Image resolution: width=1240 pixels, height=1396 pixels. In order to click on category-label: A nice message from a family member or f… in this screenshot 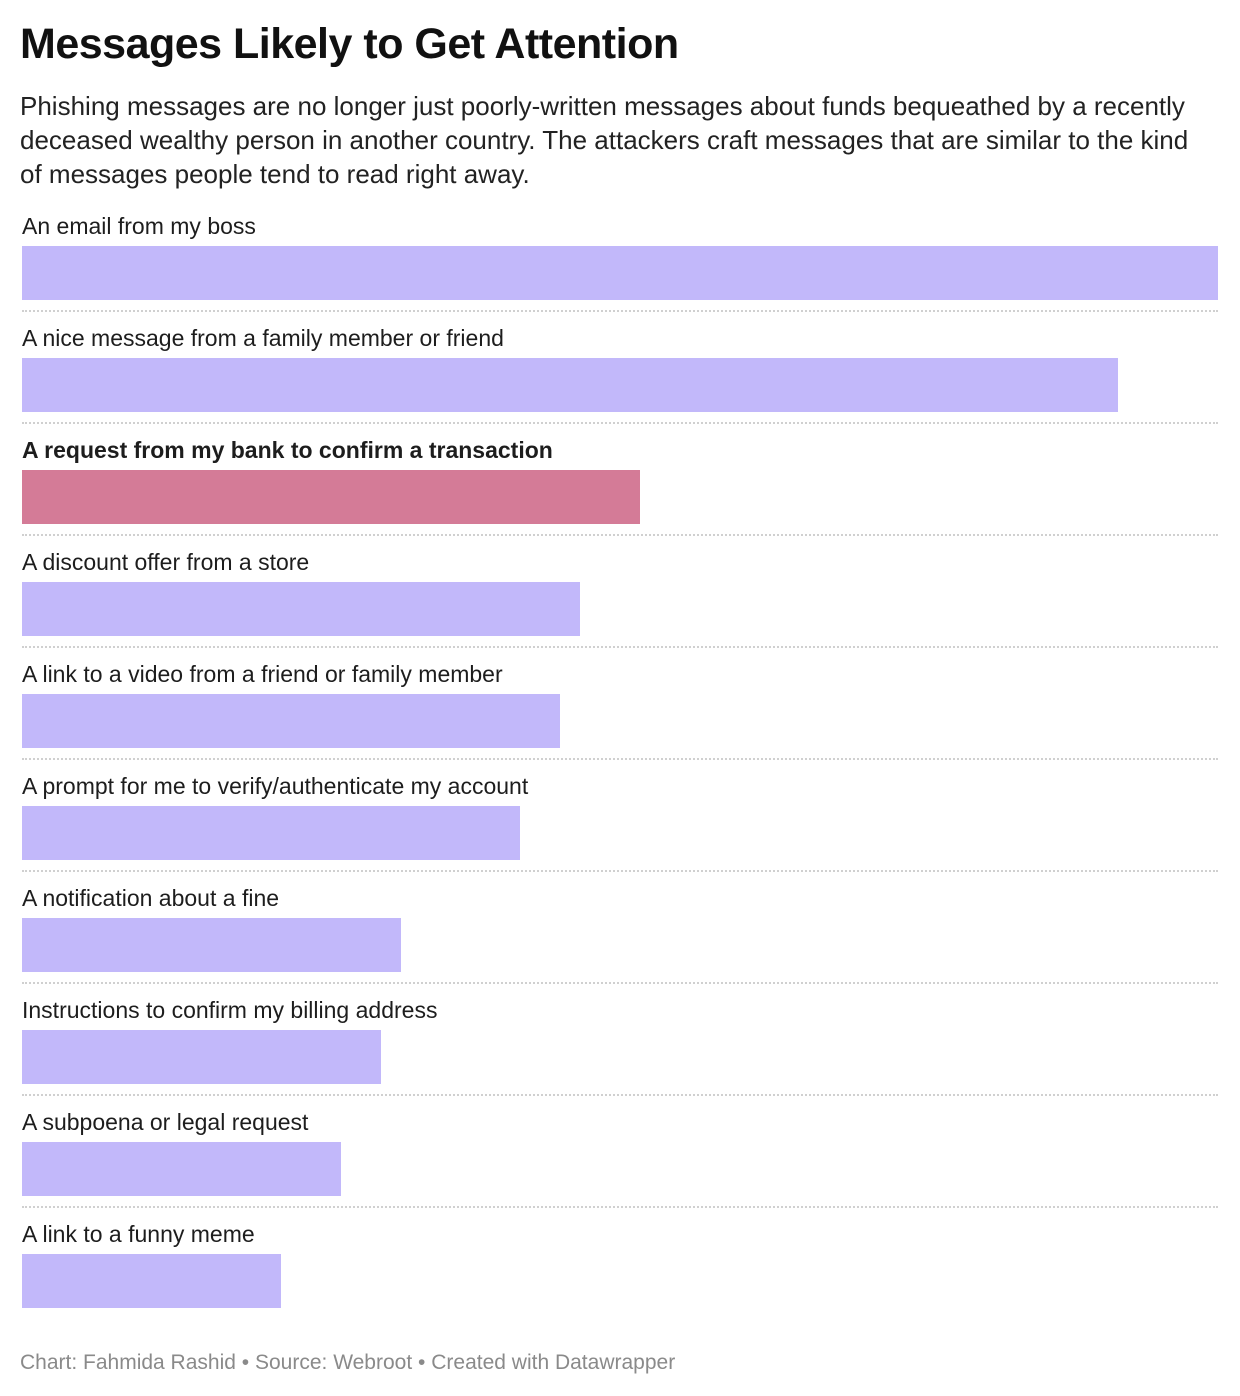, I will do `click(263, 338)`.